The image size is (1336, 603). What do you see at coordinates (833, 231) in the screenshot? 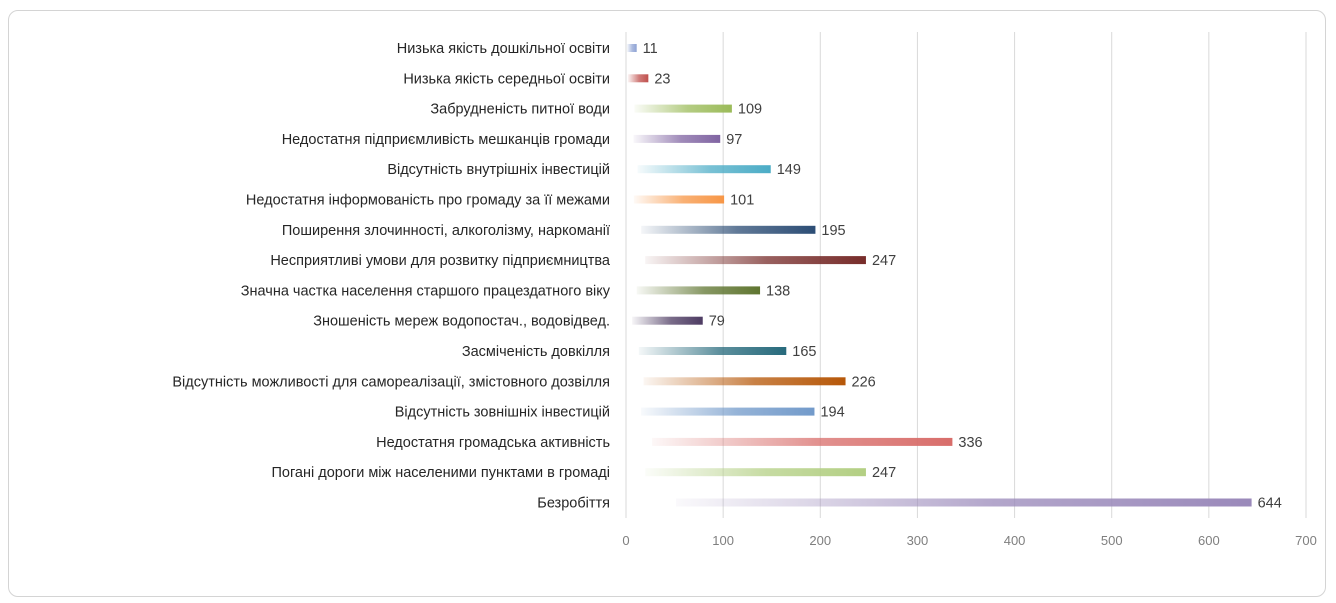
I see `data-label: 195` at bounding box center [833, 231].